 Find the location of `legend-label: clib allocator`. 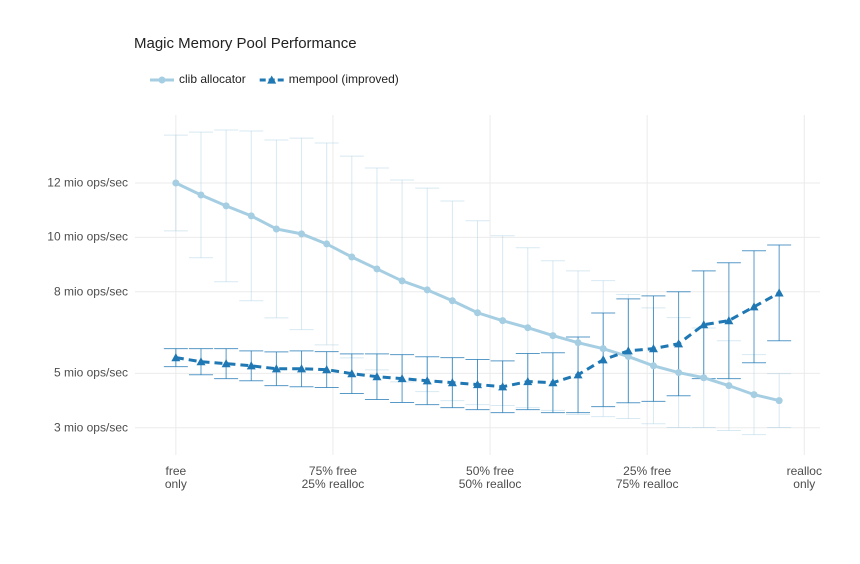

legend-label: clib allocator is located at coordinates (212, 79).